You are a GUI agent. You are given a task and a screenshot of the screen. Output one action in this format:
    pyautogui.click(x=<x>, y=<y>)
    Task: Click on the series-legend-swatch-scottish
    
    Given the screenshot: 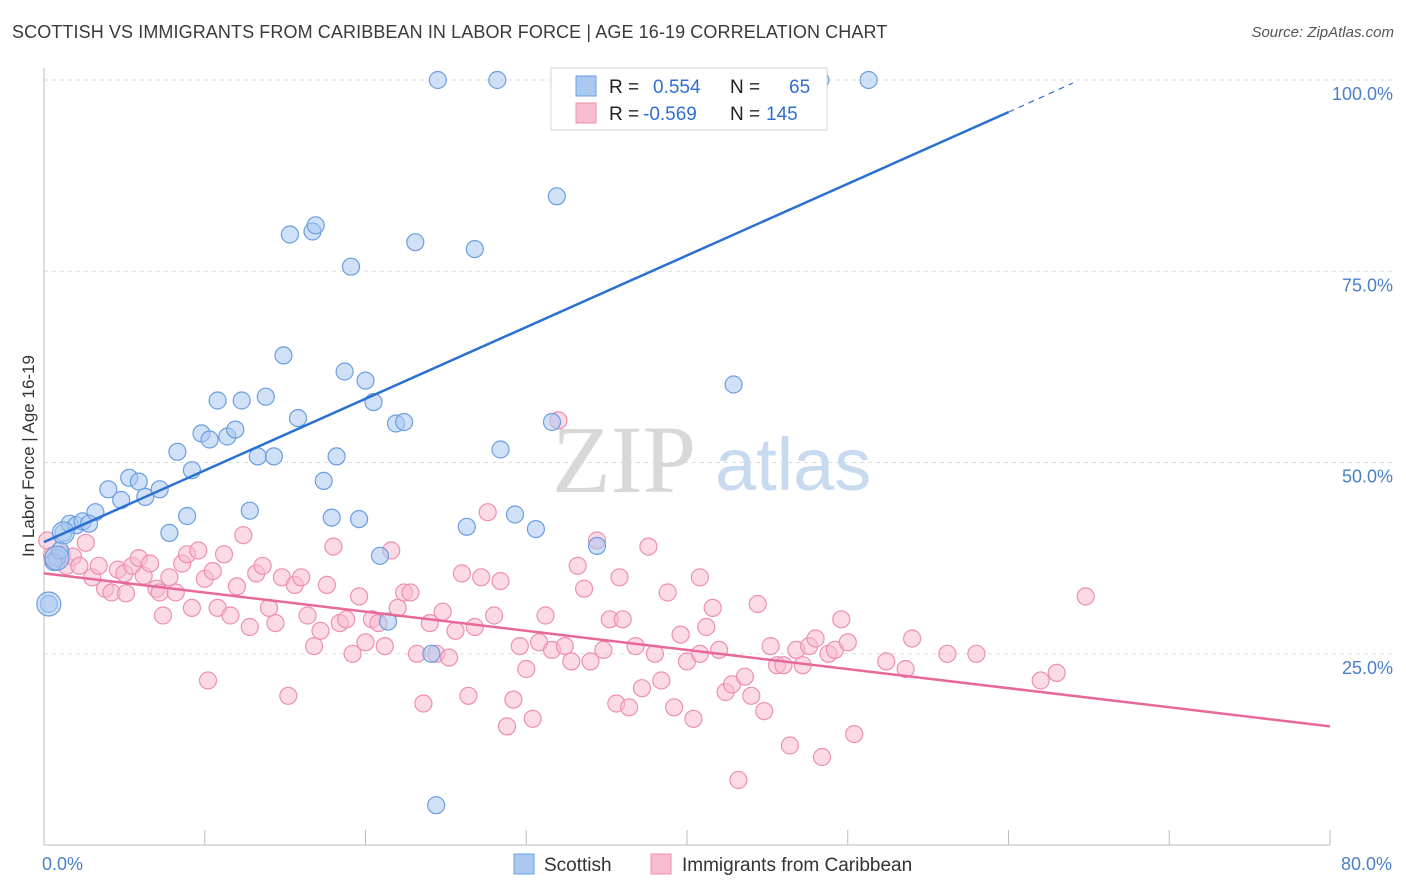 What is the action you would take?
    pyautogui.click(x=524, y=864)
    